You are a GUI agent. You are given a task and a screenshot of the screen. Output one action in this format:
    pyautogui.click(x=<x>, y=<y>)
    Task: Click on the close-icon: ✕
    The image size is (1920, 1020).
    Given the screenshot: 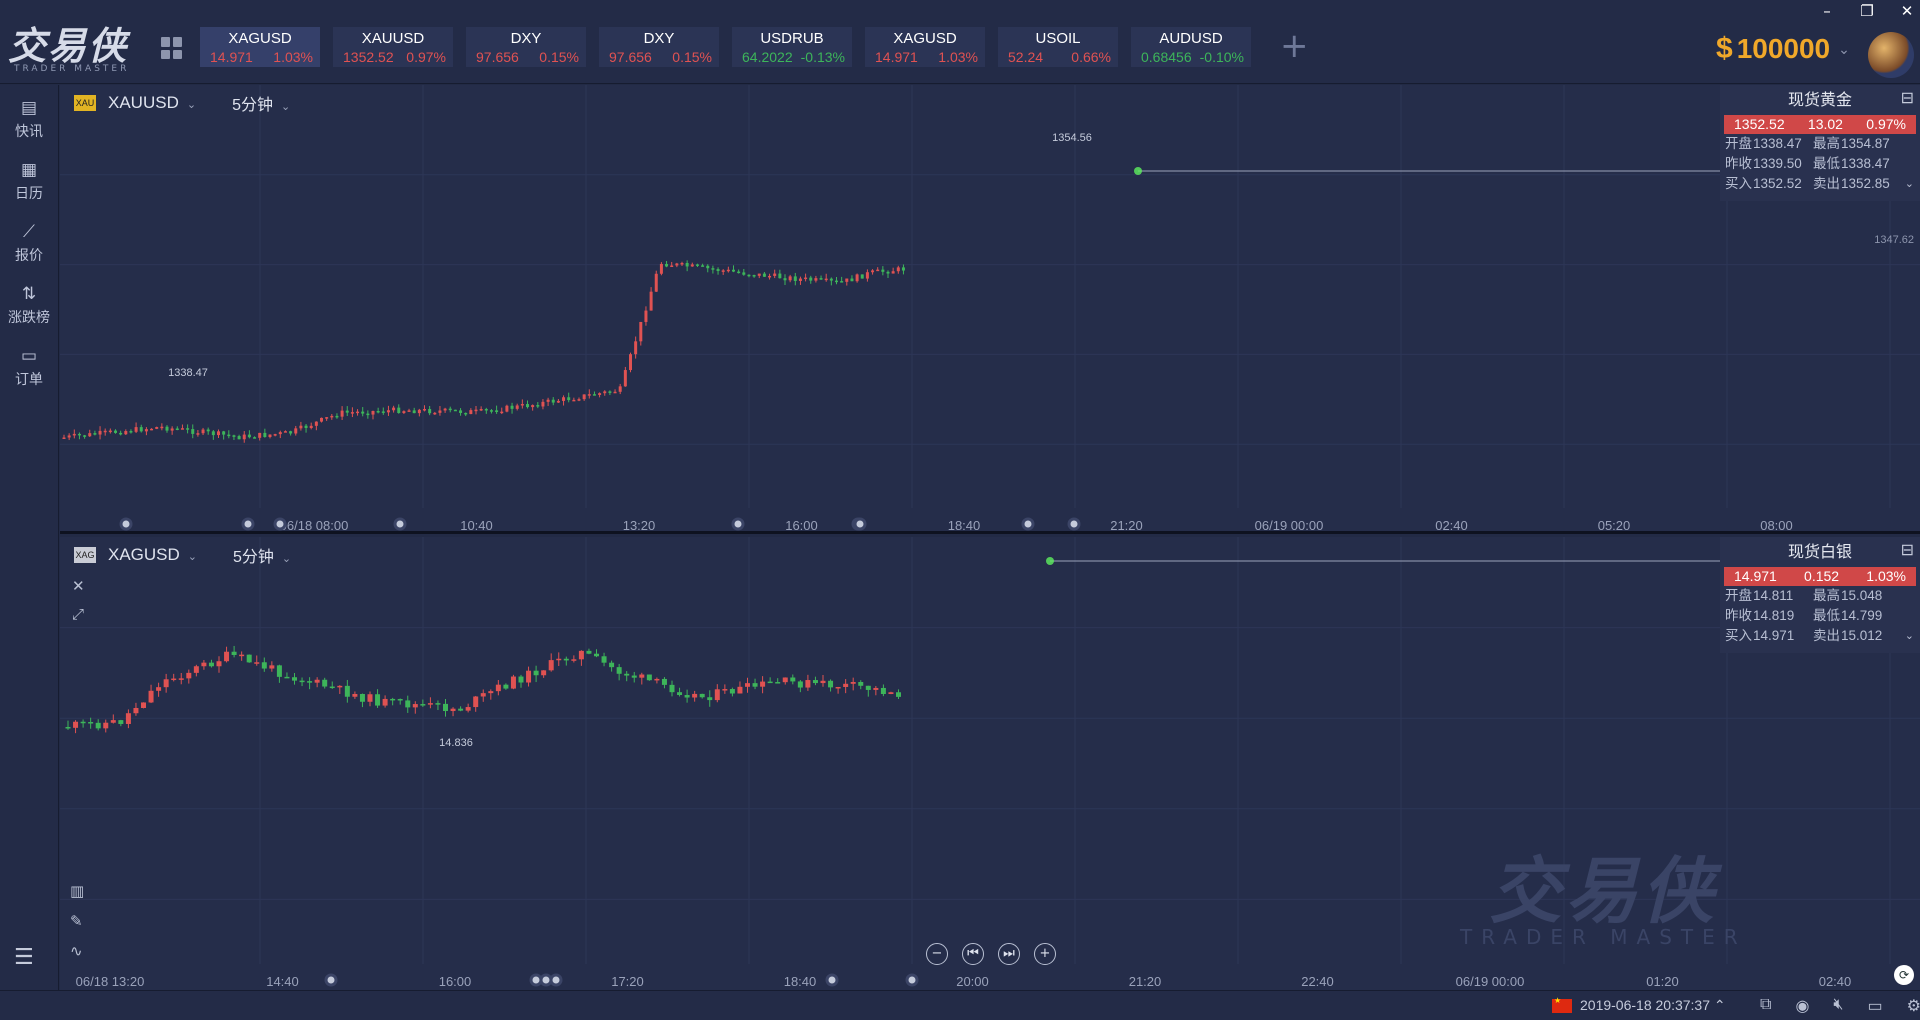 What is the action you would take?
    pyautogui.click(x=78, y=586)
    